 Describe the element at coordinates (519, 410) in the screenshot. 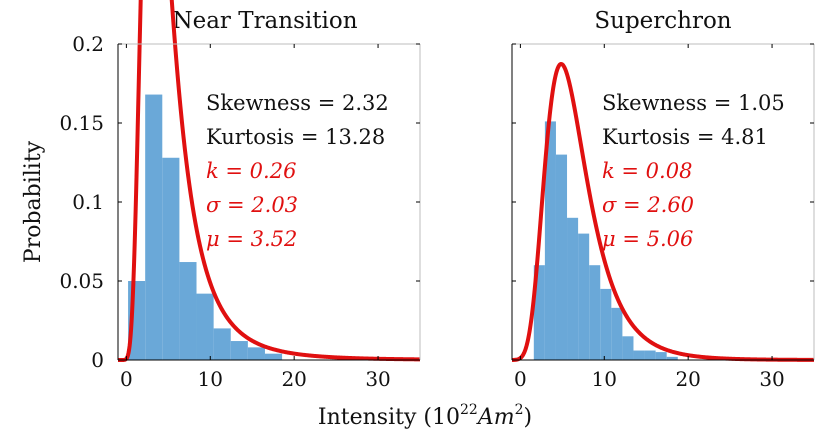

I see `x-axis-title-unit-exp: 2` at that location.